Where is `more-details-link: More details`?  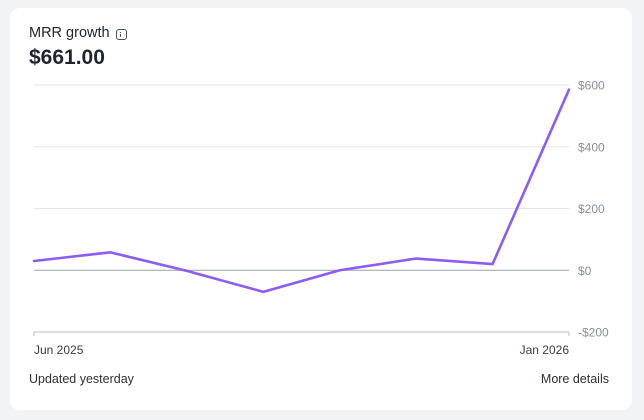 more-details-link: More details is located at coordinates (574, 379).